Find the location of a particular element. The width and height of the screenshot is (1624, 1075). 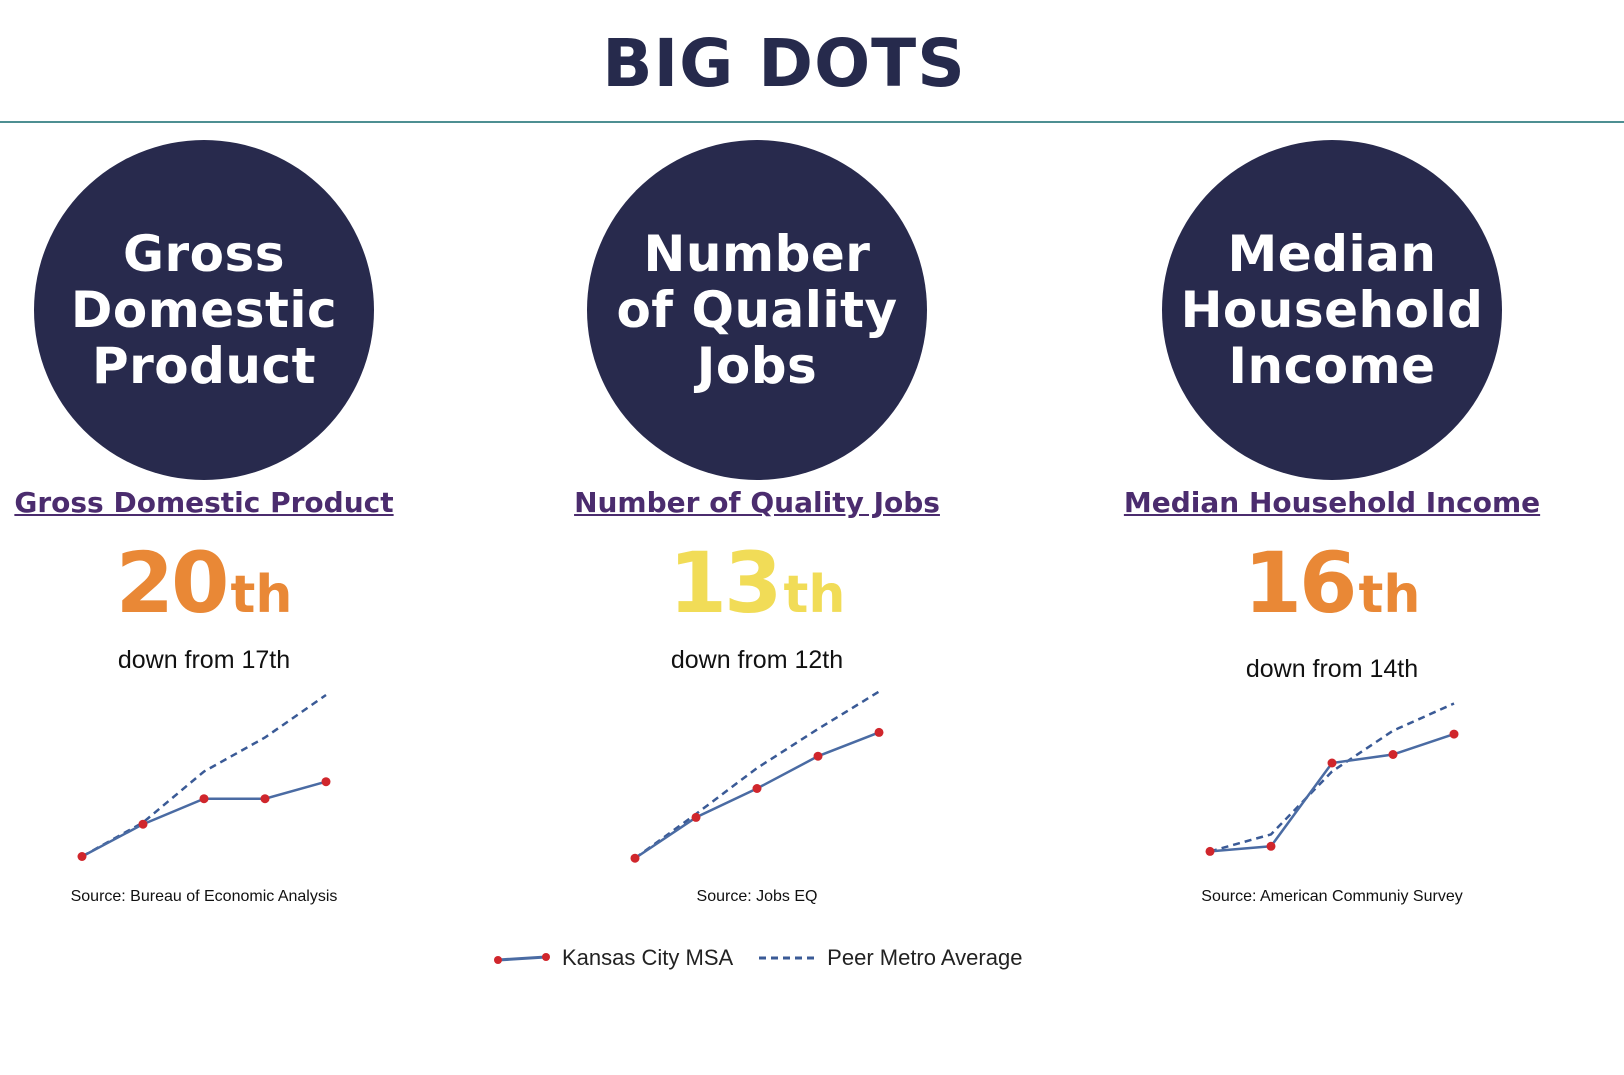

chart-legend: Kansas City MSA Peer Metro Average is located at coordinates (767, 958).